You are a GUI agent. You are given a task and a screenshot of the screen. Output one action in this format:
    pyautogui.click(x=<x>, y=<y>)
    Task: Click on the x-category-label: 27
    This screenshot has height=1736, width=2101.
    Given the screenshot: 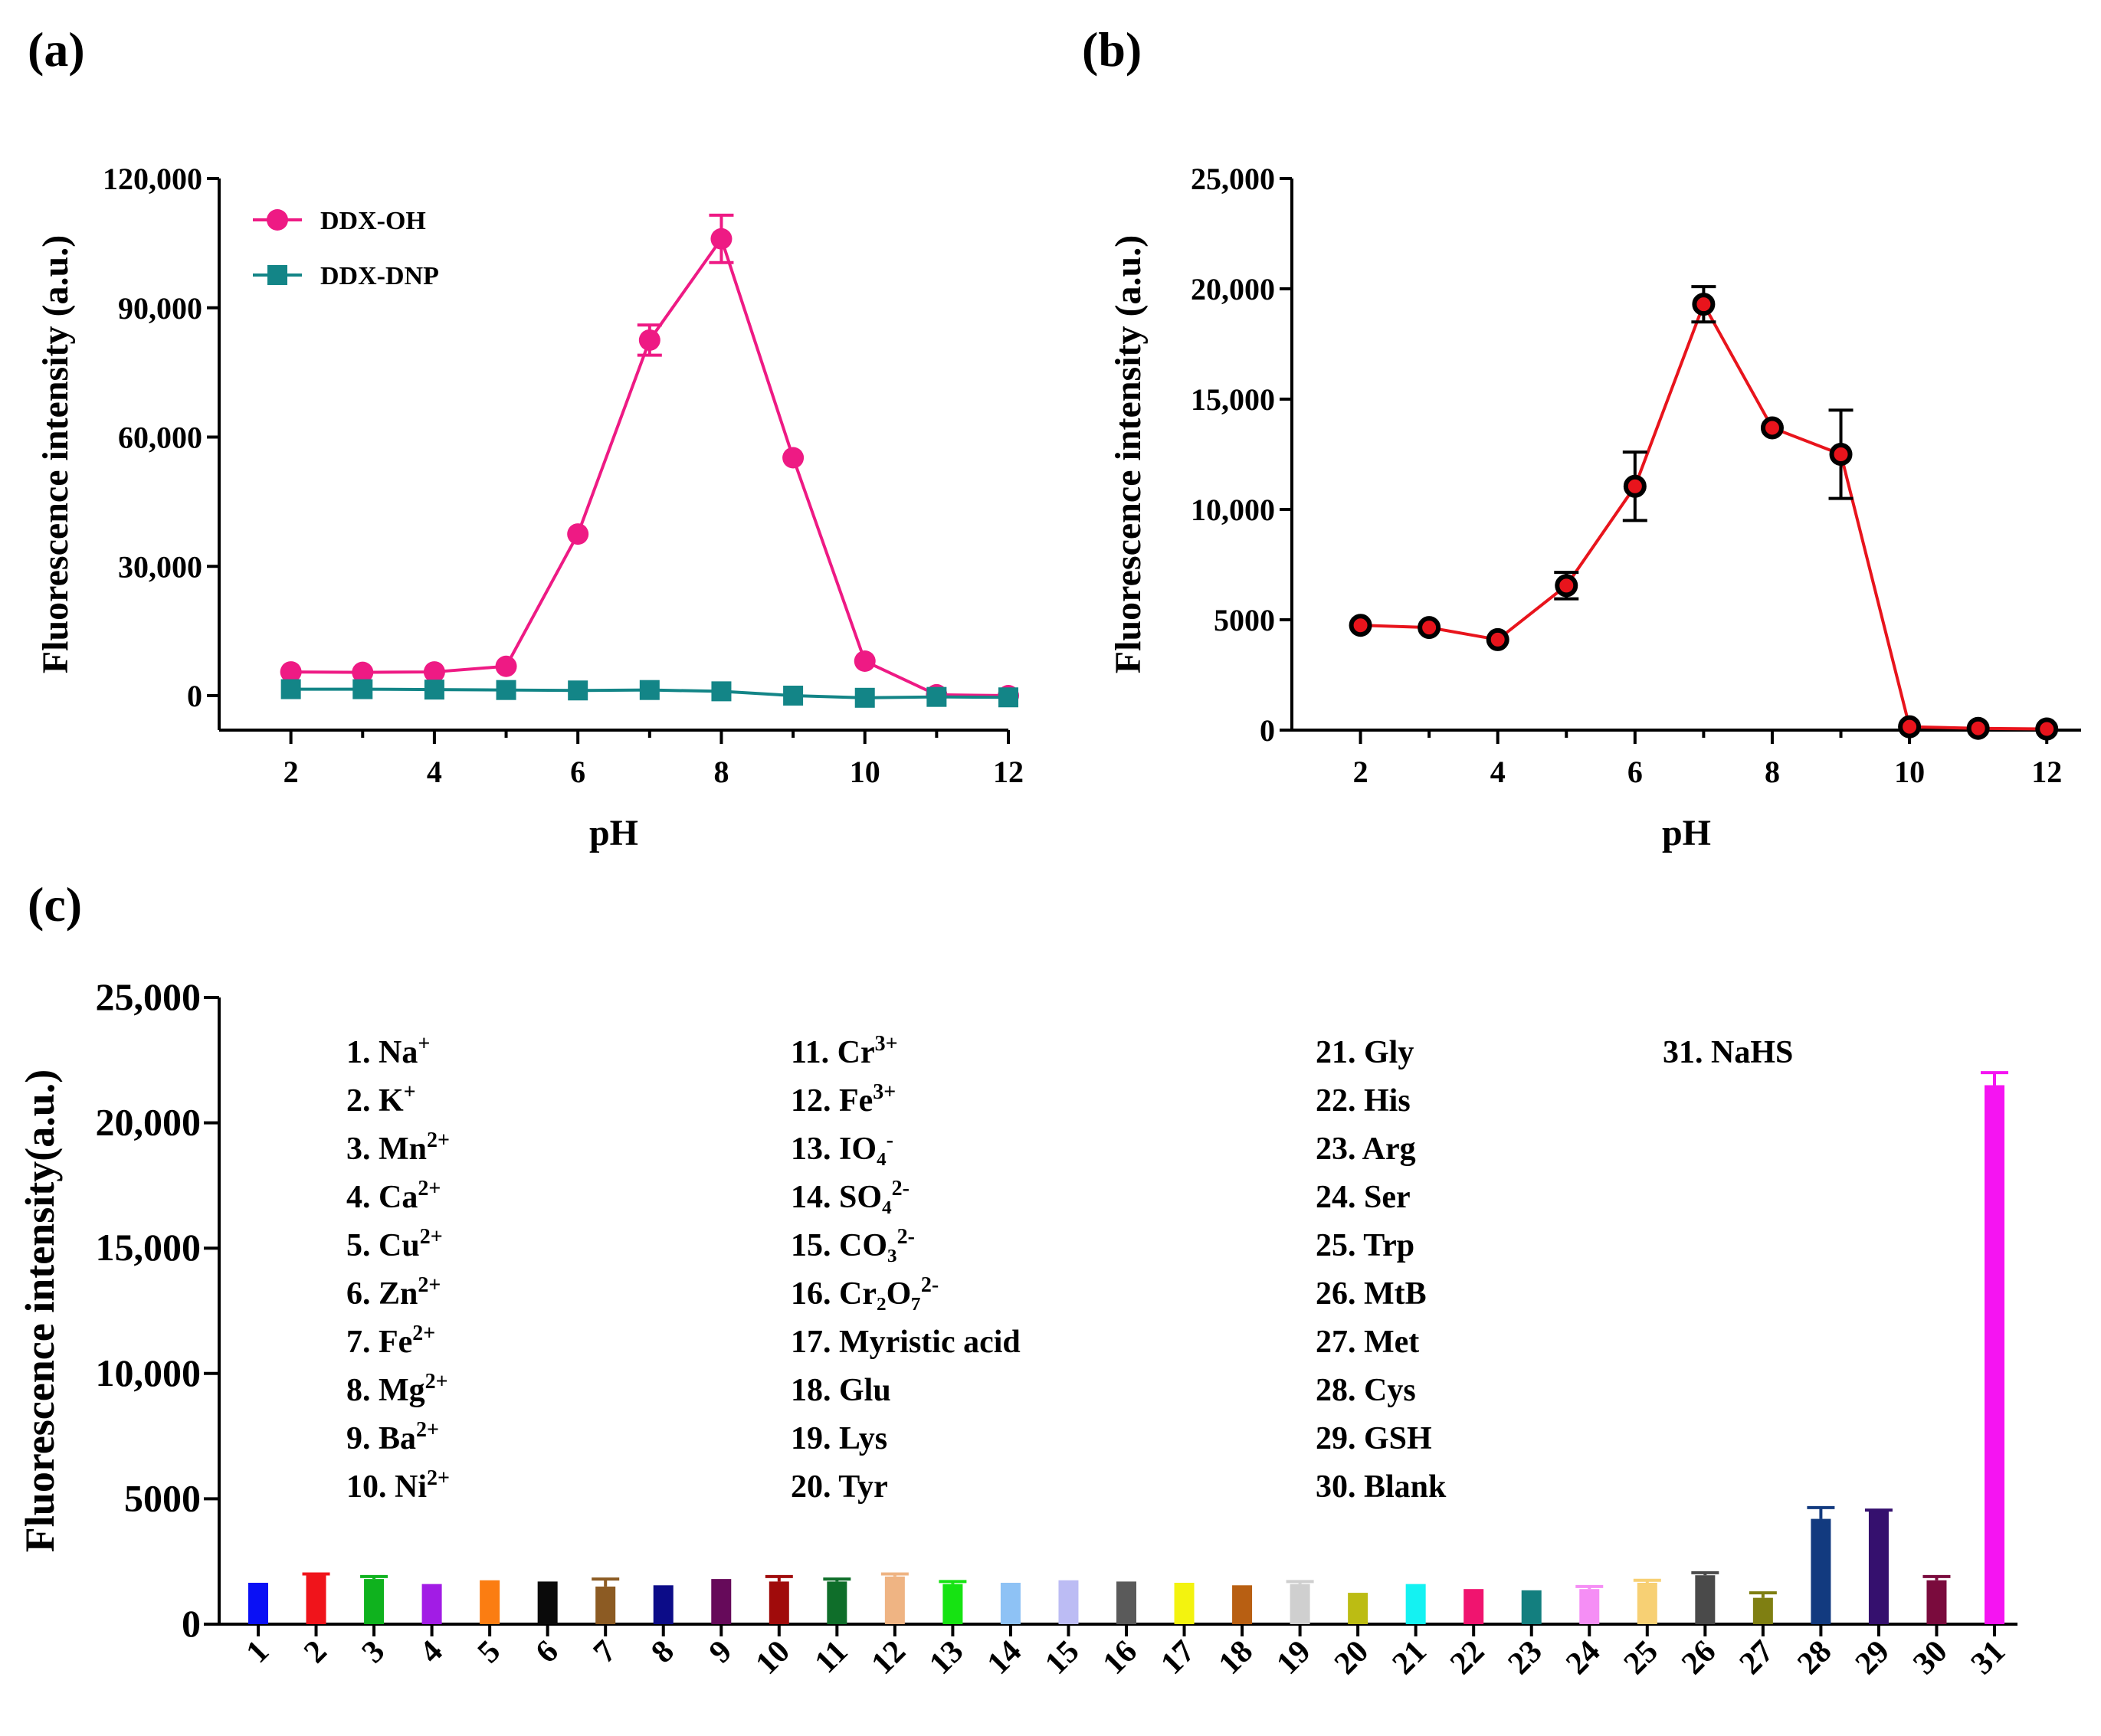 What is the action you would take?
    pyautogui.click(x=1757, y=1658)
    